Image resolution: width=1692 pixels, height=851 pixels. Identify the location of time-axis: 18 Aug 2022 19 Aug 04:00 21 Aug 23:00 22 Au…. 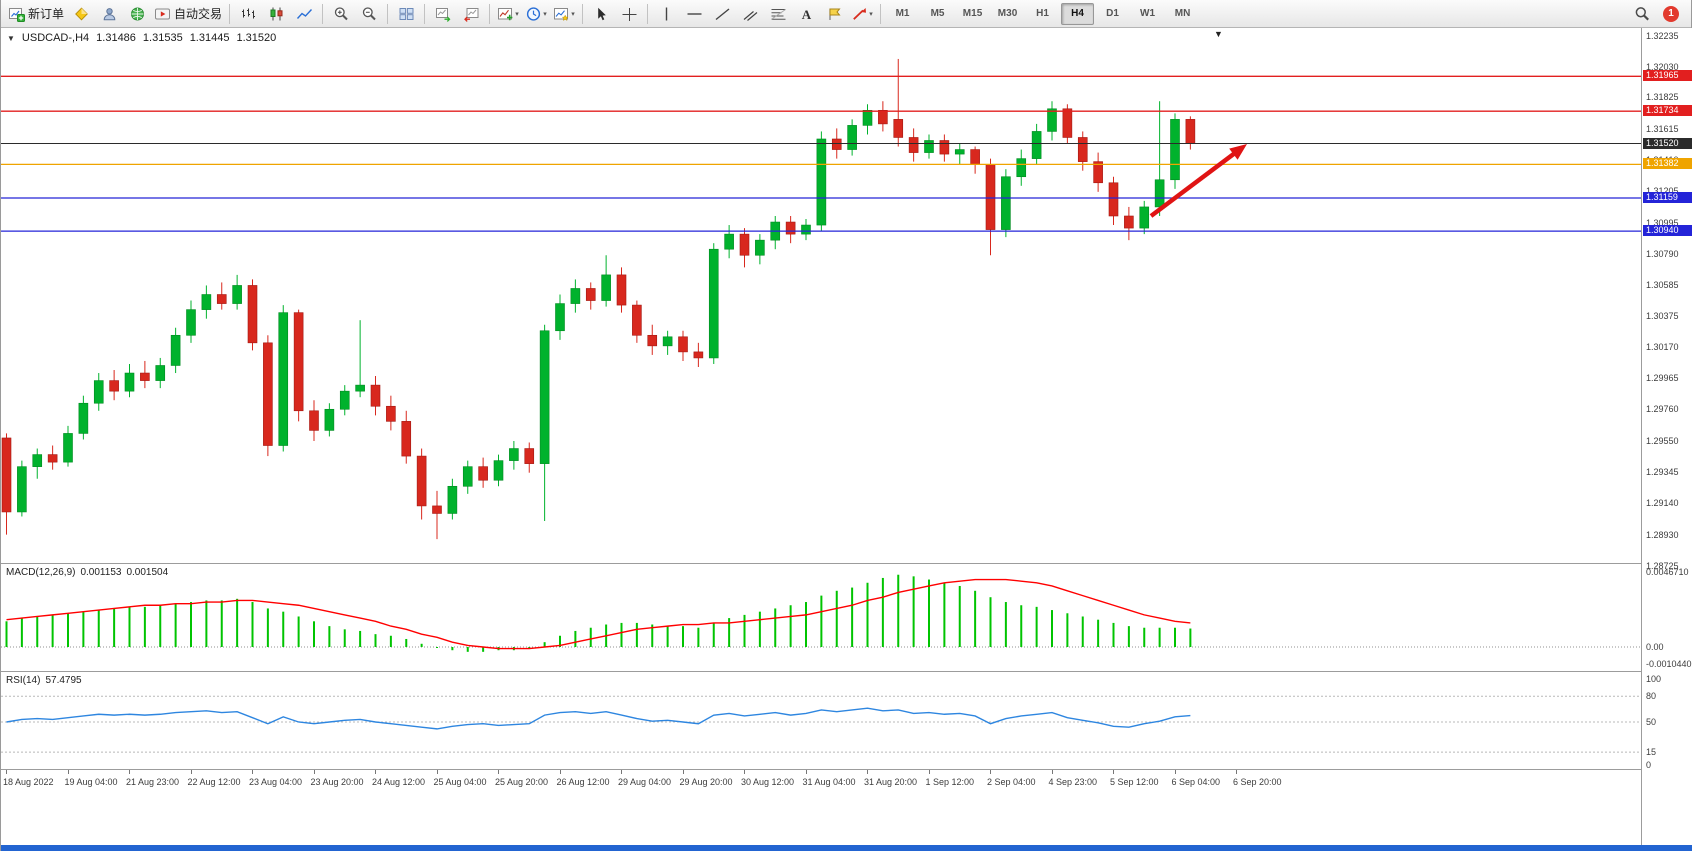
(821, 807).